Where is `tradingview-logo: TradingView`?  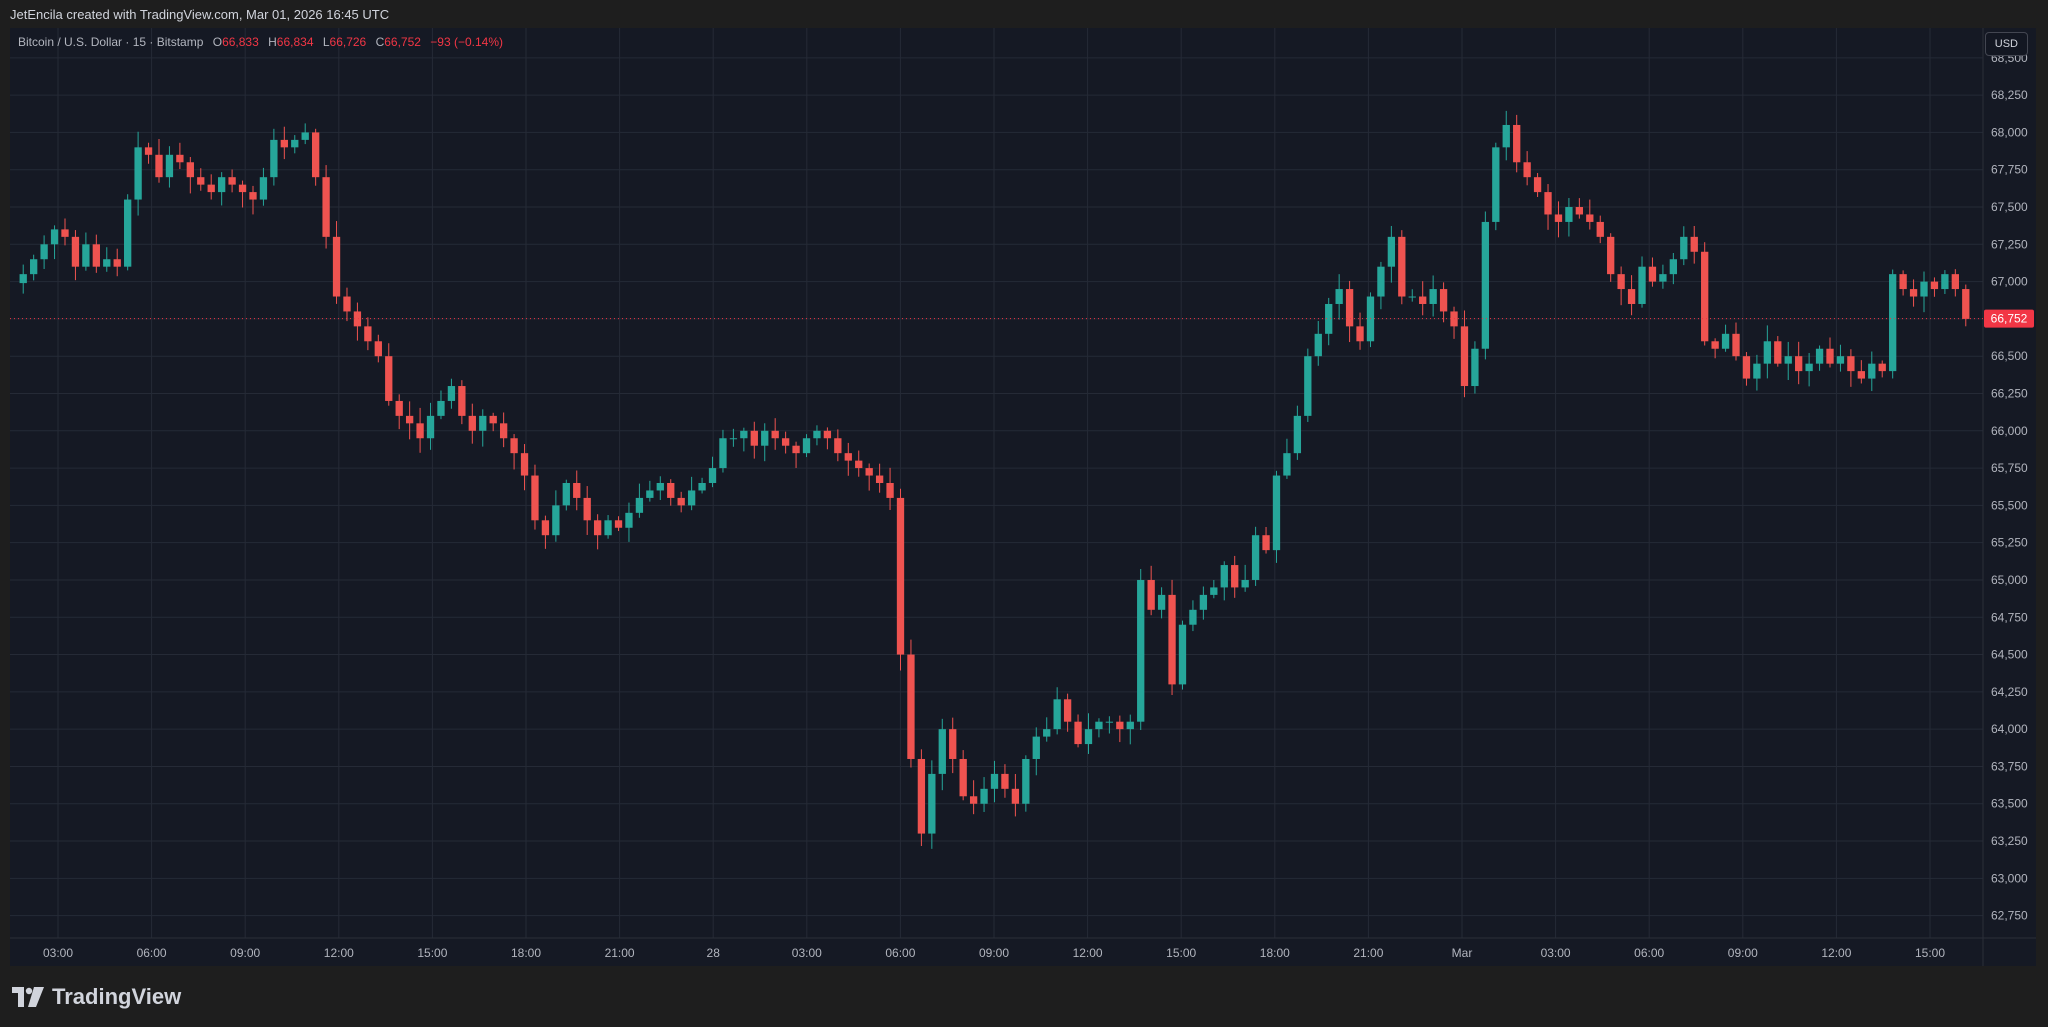
tradingview-logo: TradingView is located at coordinates (96, 997).